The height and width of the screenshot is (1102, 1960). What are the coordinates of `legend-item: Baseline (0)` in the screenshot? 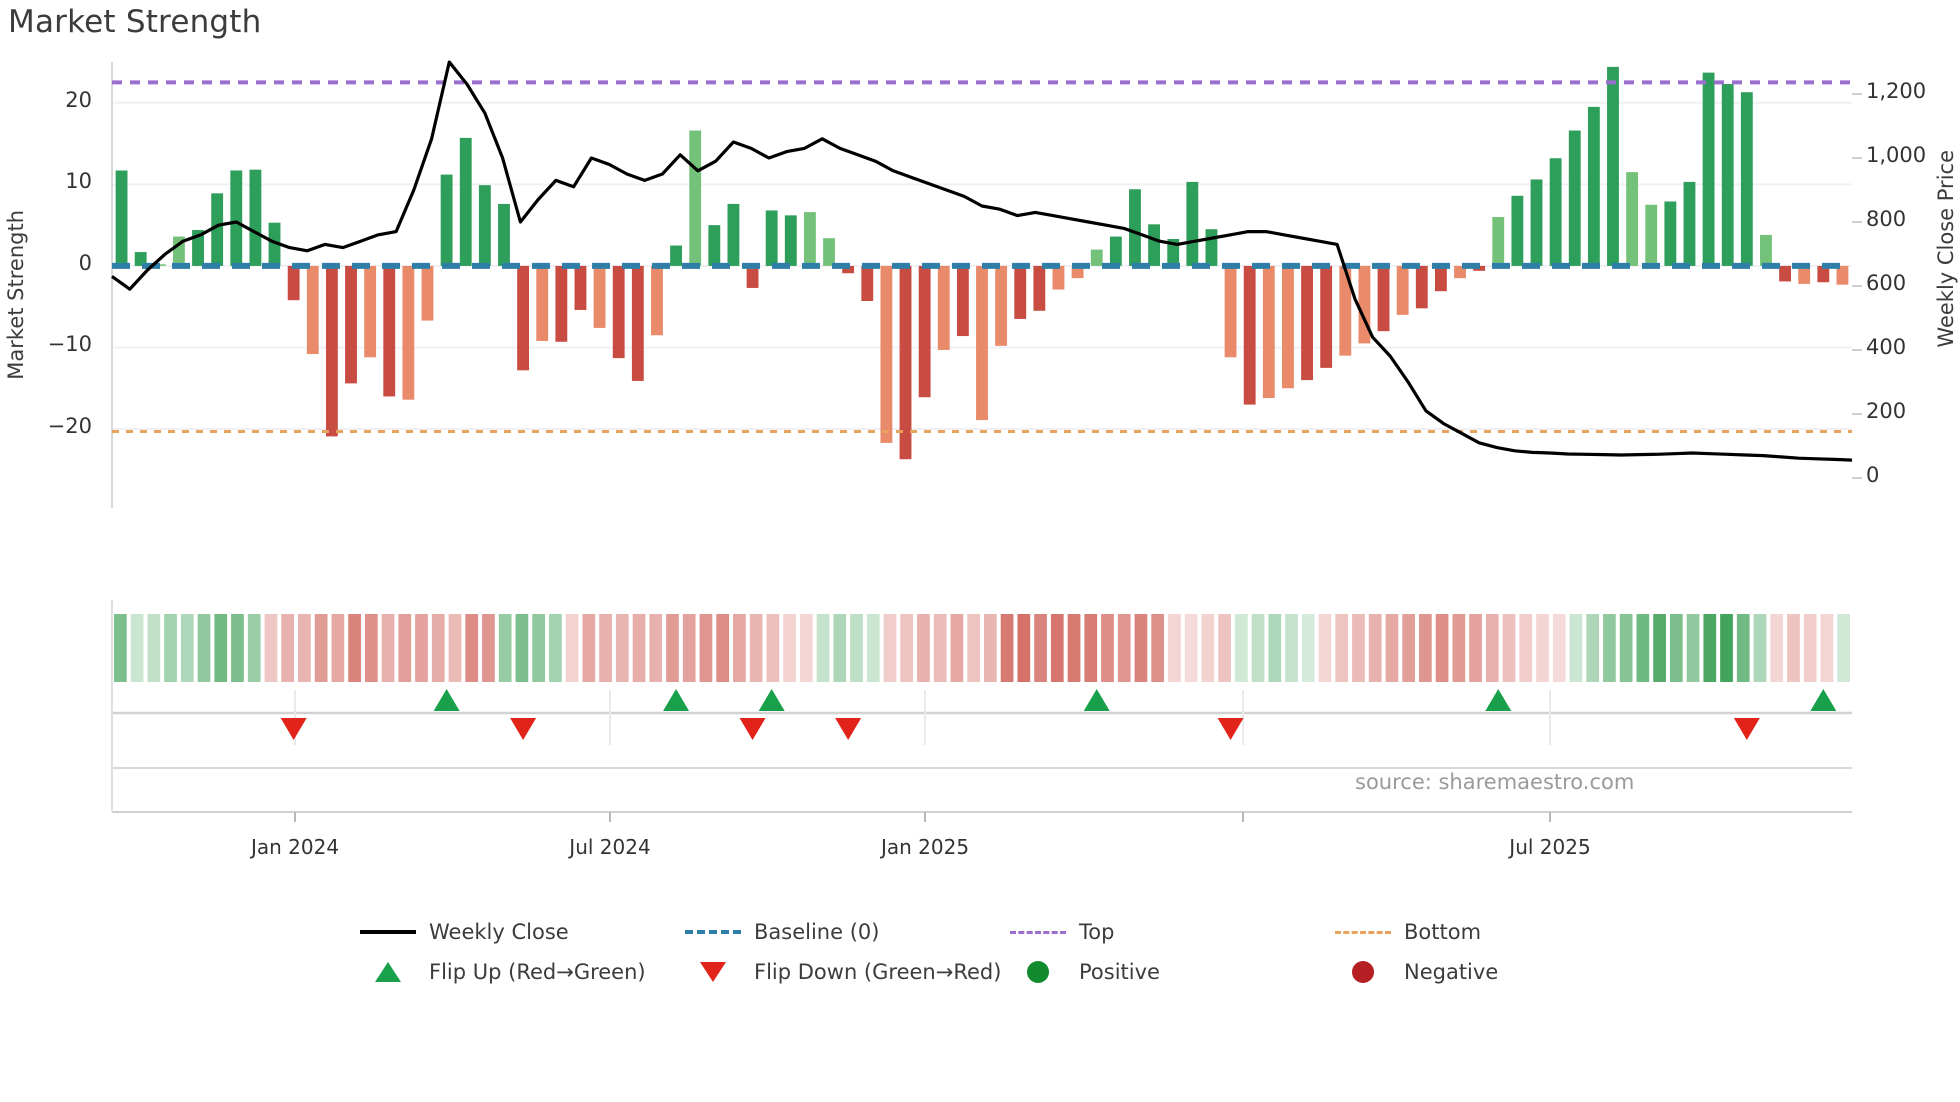 It's located at (847, 932).